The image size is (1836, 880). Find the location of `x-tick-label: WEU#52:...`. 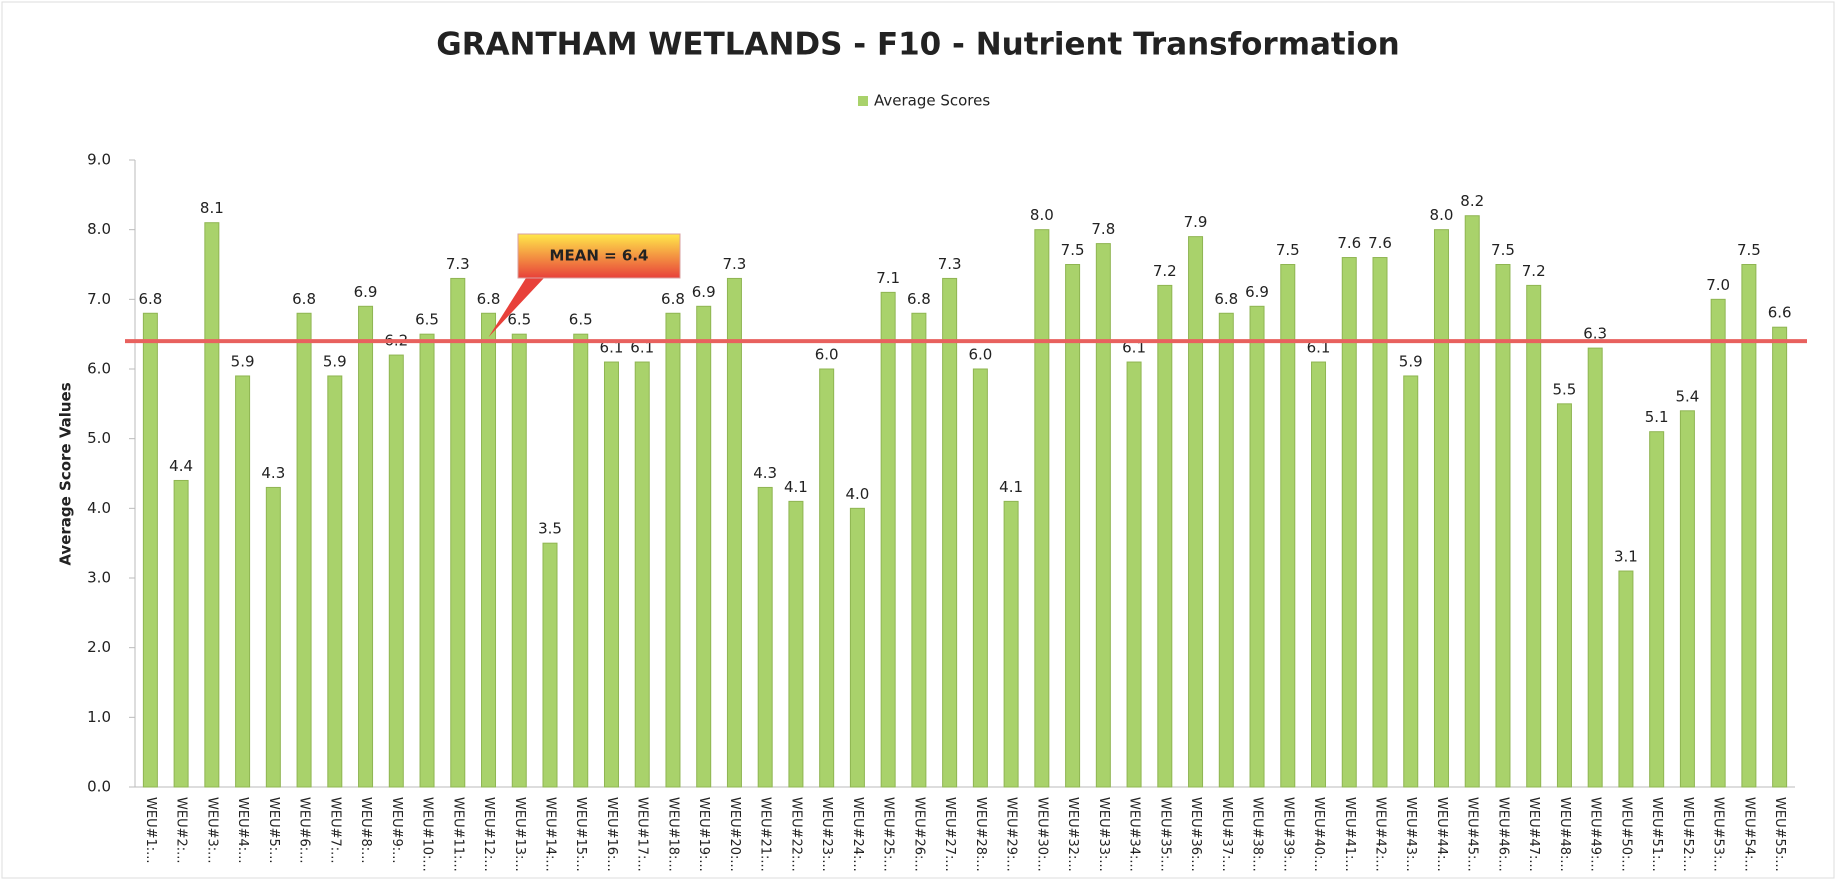

x-tick-label: WEU#52:... is located at coordinates (1687, 834).